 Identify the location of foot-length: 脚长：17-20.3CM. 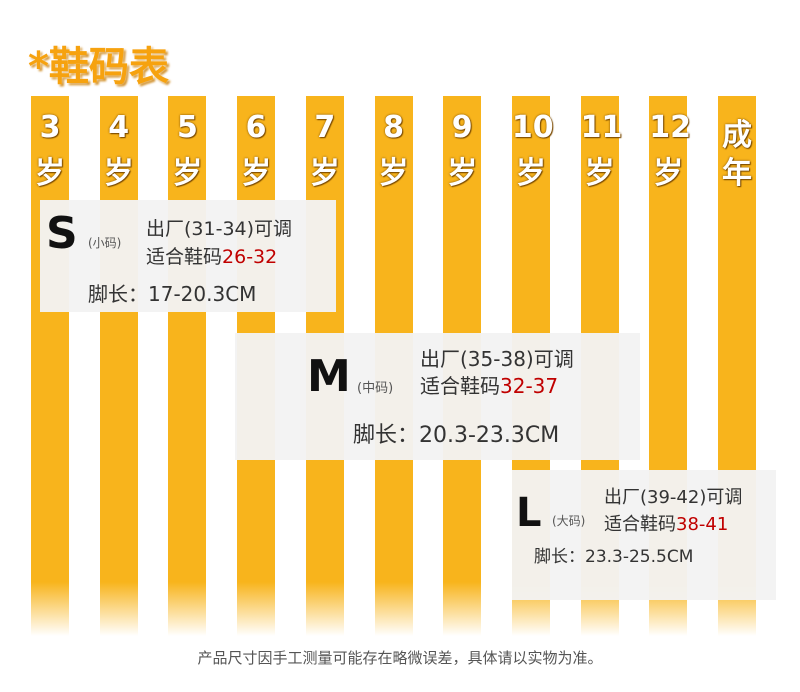
(172, 294).